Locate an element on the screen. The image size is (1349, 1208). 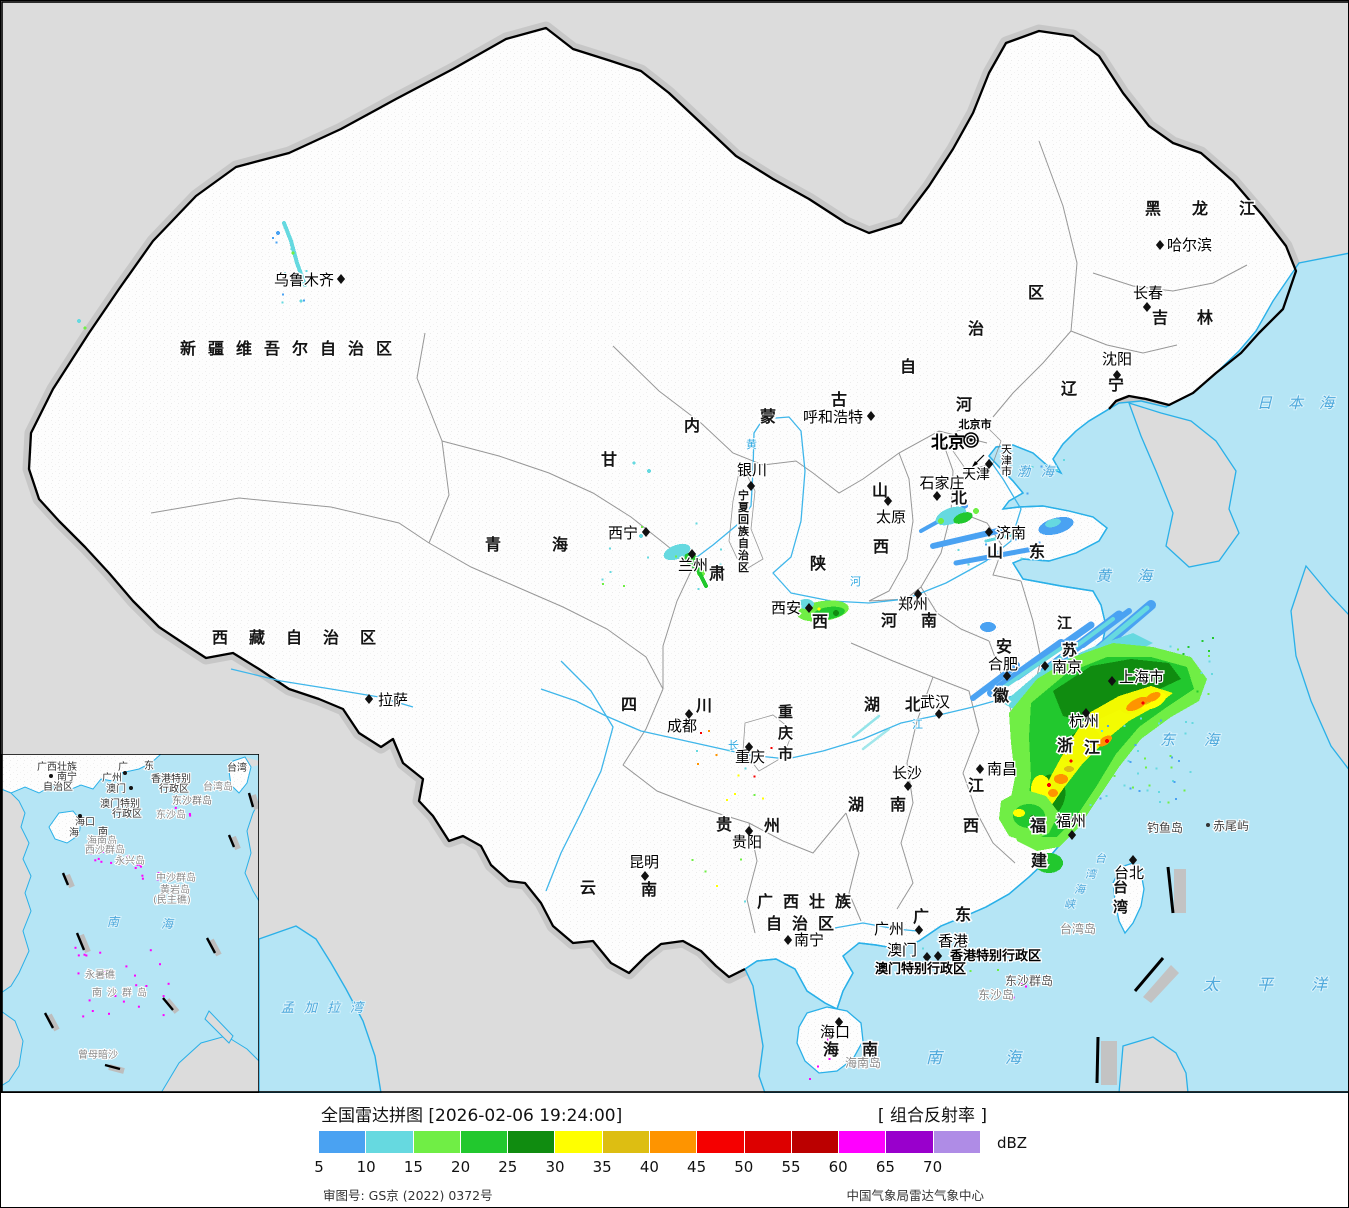
map-label: 南 is located at coordinates (114, 922).